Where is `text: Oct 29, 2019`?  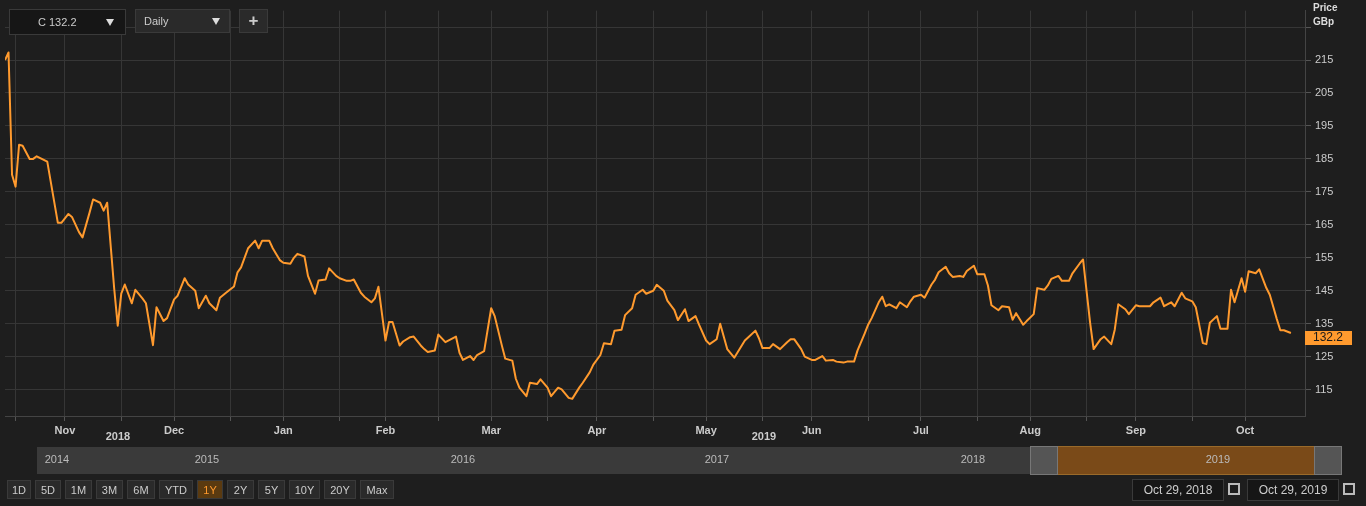 text: Oct 29, 2019 is located at coordinates (1293, 490).